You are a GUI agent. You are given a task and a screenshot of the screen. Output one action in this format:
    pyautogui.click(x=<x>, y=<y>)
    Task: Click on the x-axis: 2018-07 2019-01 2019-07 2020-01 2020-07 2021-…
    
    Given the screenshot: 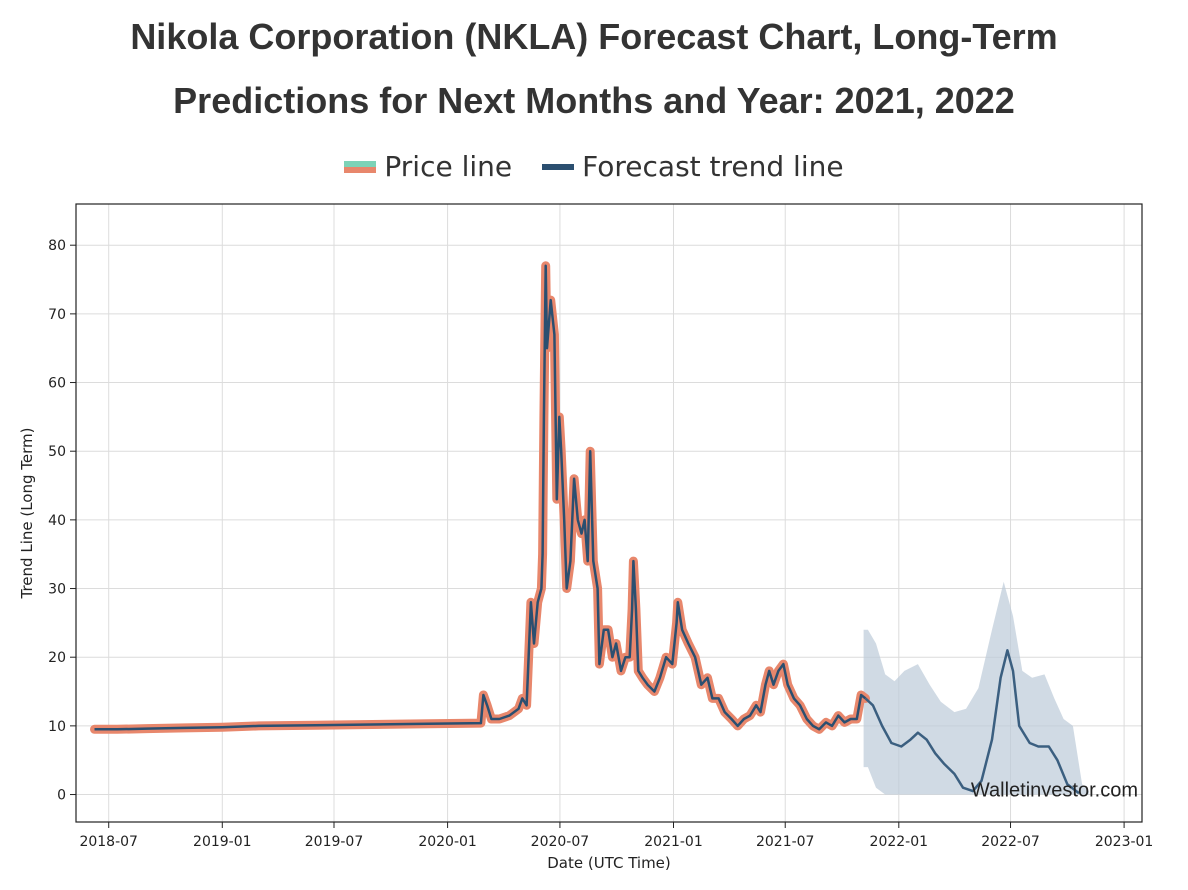 What is the action you would take?
    pyautogui.click(x=616, y=836)
    